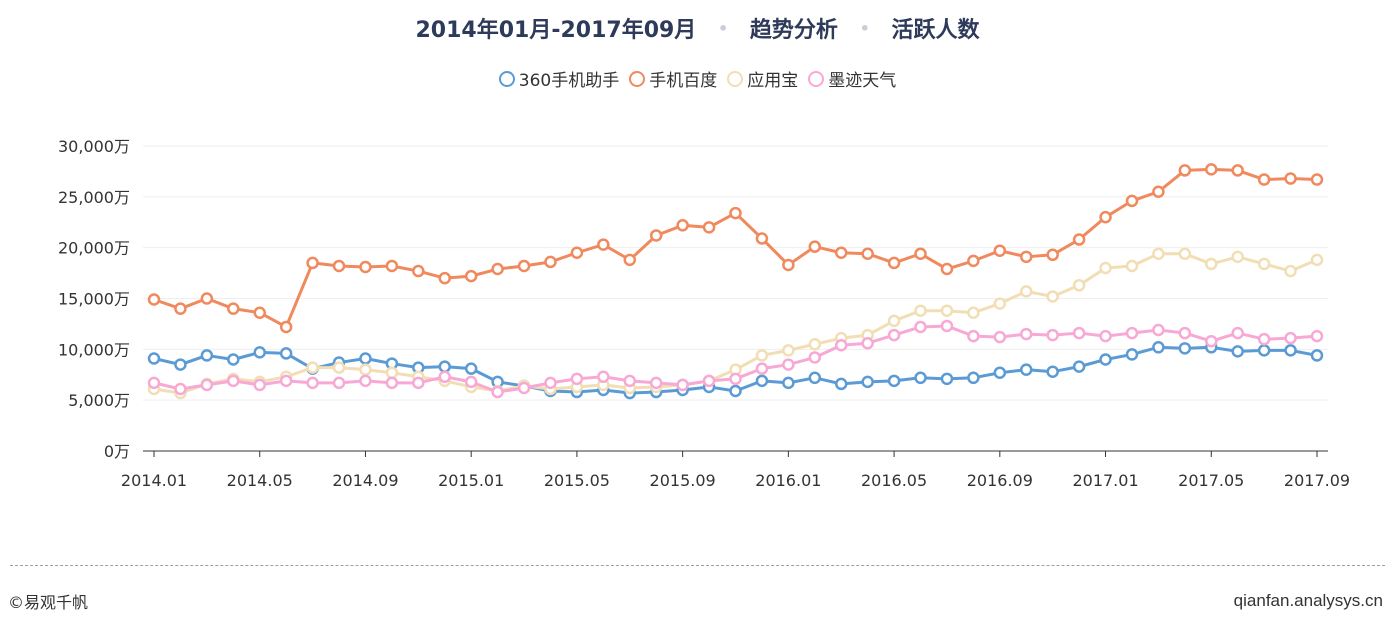 The image size is (1395, 629). I want to click on legend-item: 应用宝, so click(762, 78).